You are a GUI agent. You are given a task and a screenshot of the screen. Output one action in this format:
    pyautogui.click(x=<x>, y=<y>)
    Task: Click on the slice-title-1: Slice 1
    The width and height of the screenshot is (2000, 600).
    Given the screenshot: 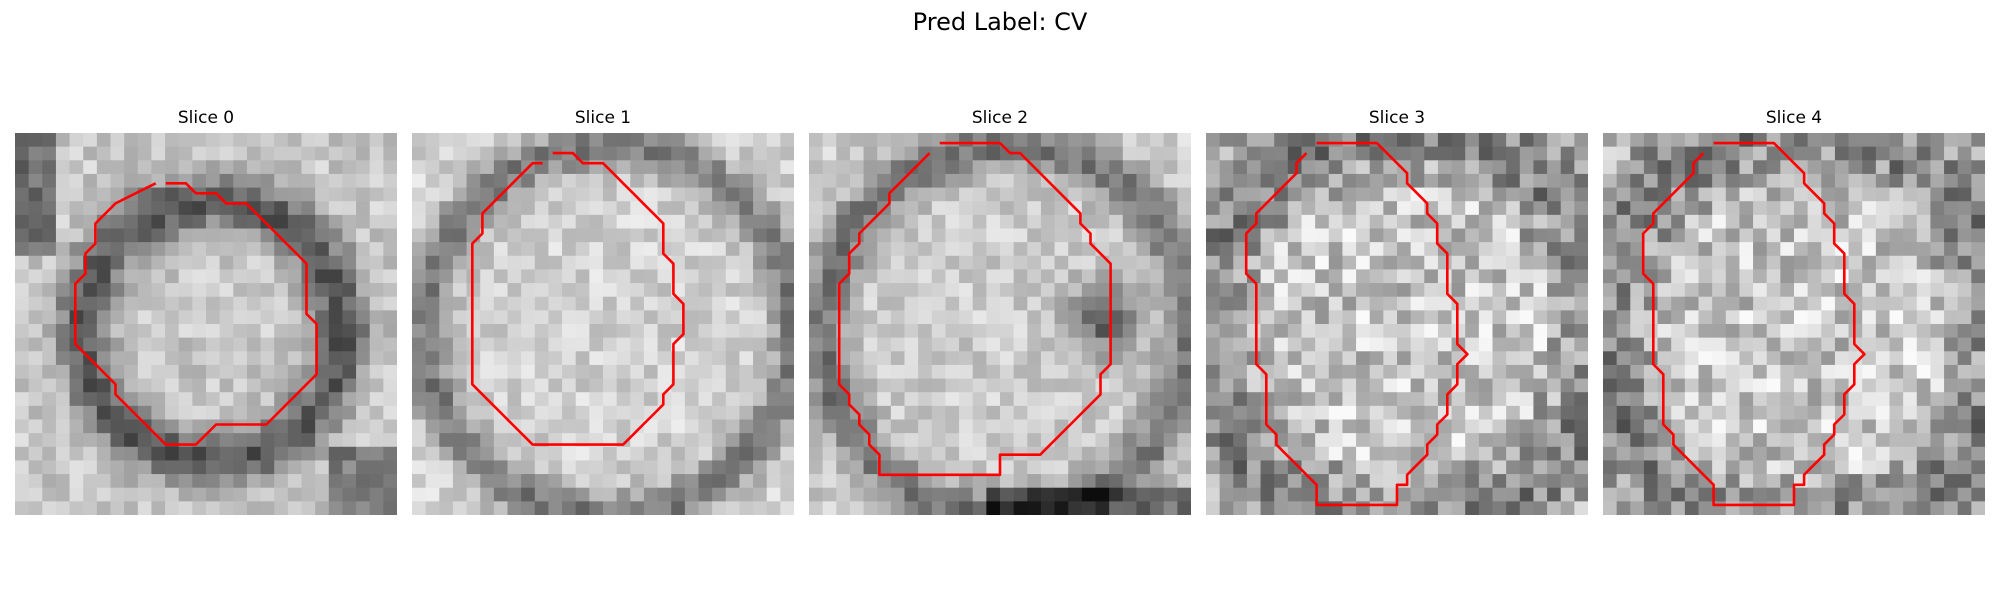 What is the action you would take?
    pyautogui.click(x=603, y=118)
    